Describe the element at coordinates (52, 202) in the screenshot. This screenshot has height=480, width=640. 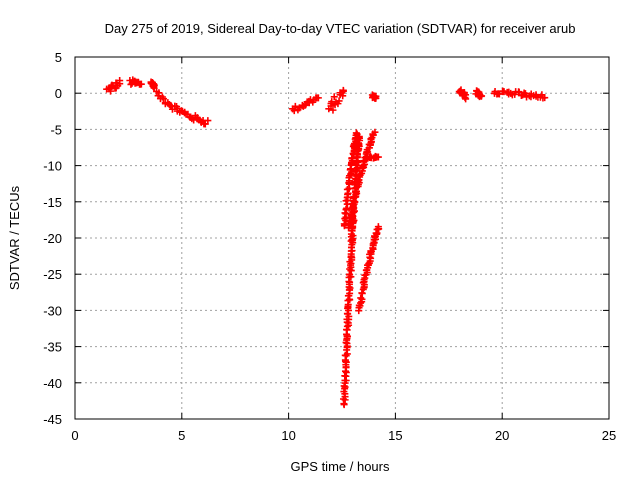
I see `y-tick-label: -15` at that location.